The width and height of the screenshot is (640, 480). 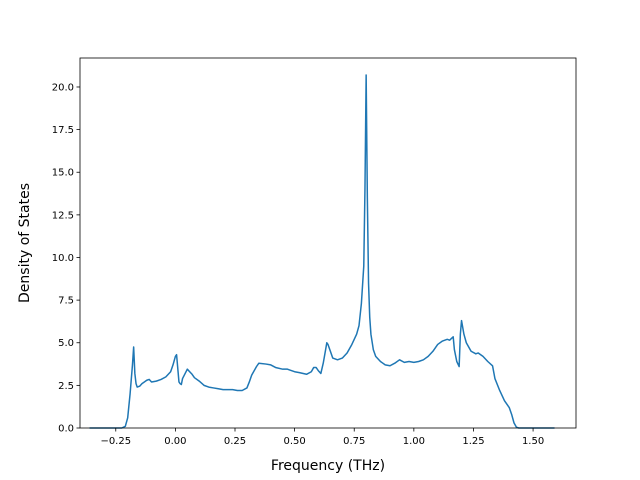 I want to click on x-axis: −0.25 0.00 0.25 0.50 0.75 1.00 1.25 1.50, so click(x=322, y=437).